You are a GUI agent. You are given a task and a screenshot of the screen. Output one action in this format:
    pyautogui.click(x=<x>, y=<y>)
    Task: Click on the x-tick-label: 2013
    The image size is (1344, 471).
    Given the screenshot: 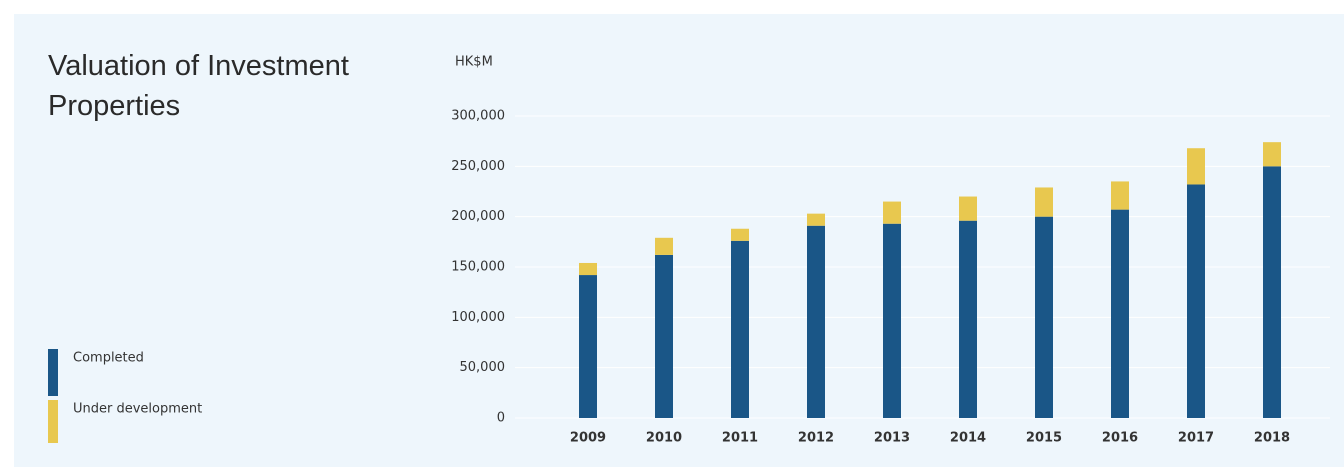 What is the action you would take?
    pyautogui.click(x=892, y=438)
    